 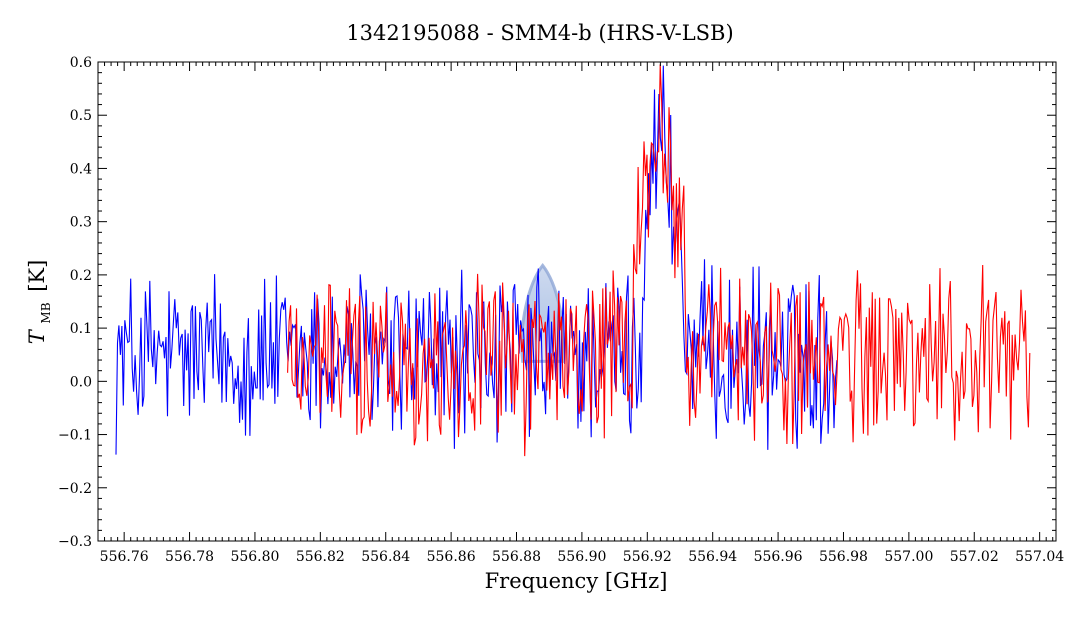 I want to click on x-tick-label: 556.88, so click(x=516, y=557).